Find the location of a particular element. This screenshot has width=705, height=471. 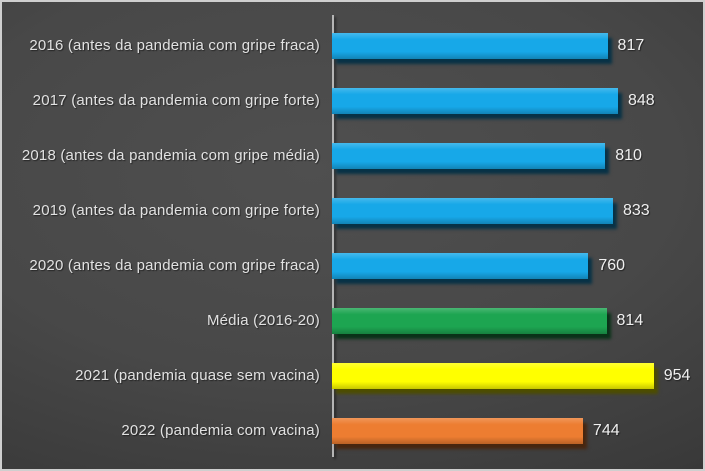

chart-row: 2021 (pandemia quase sem vacina) 954 is located at coordinates (352, 375).